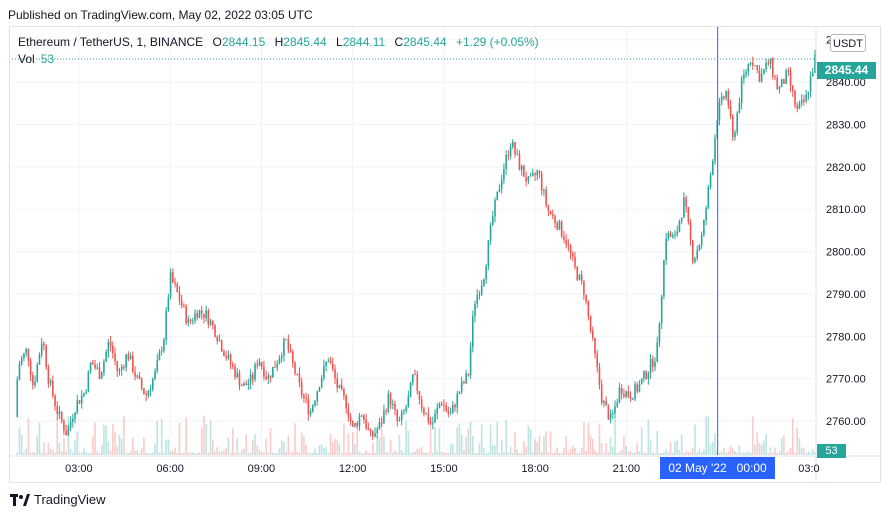 The image size is (890, 518). I want to click on x-tick-label: 18:00, so click(535, 469).